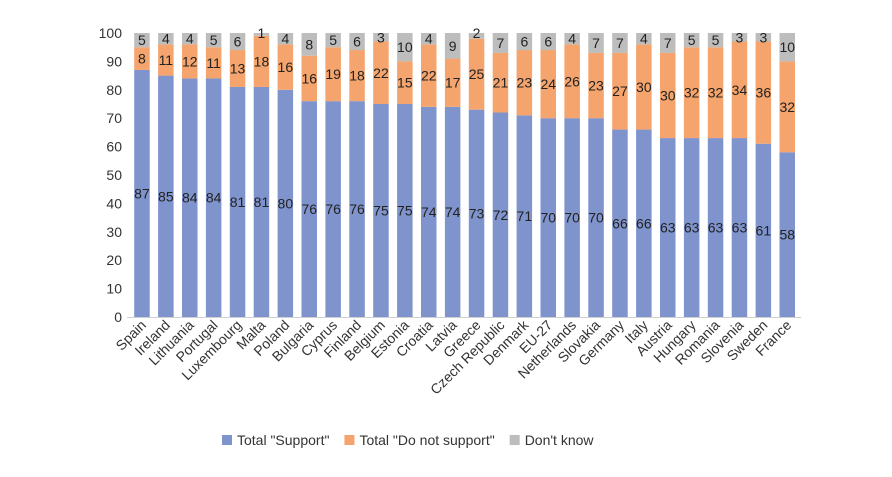 This screenshot has height=477, width=892. I want to click on data-label: 19, so click(333, 74).